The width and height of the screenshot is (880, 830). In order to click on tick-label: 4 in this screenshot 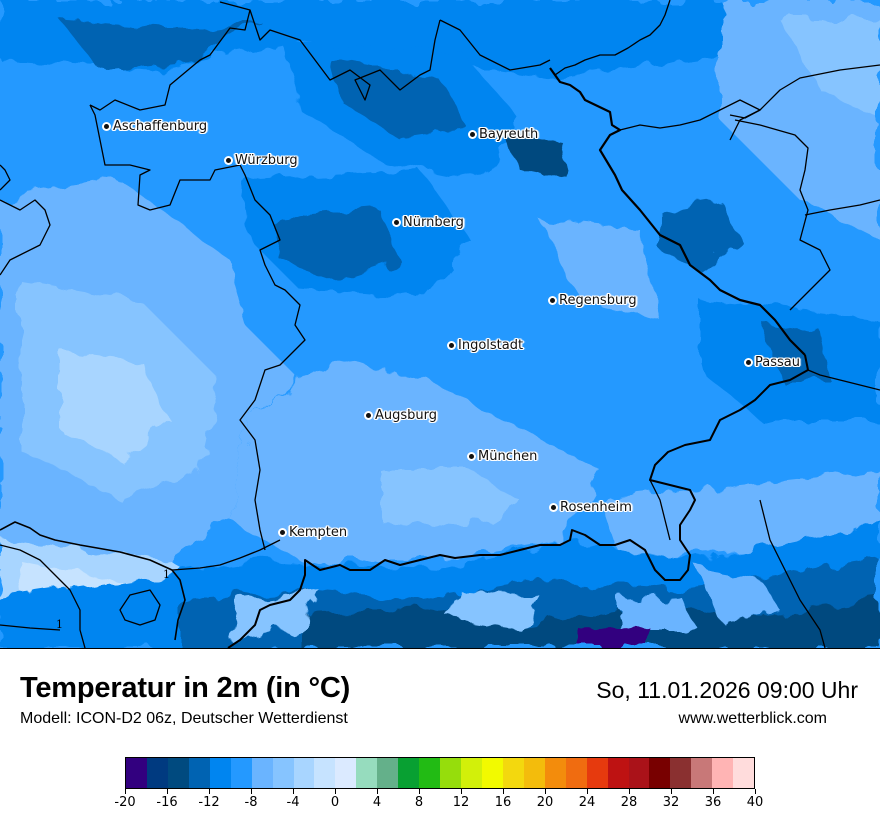, I will do `click(377, 802)`.